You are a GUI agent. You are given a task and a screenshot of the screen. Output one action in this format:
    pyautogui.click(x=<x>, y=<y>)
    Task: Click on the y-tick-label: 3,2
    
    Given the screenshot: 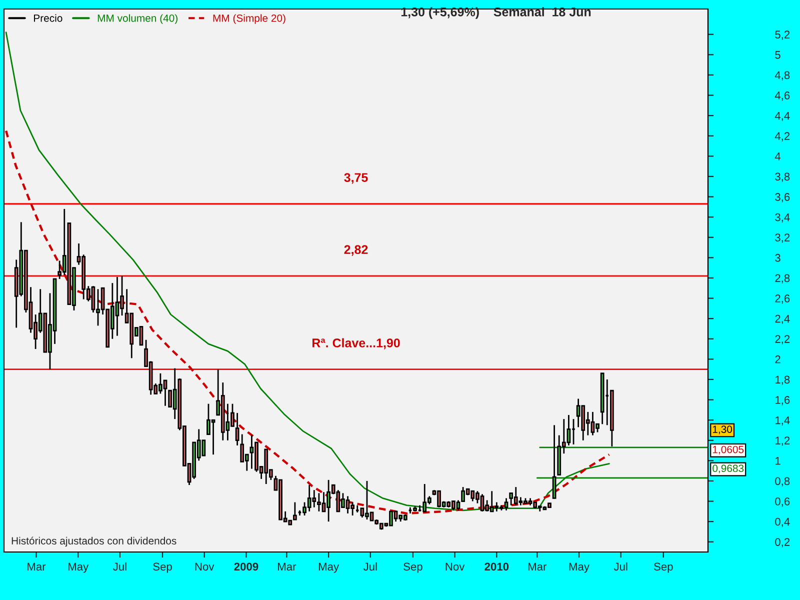 What is the action you would take?
    pyautogui.click(x=782, y=238)
    